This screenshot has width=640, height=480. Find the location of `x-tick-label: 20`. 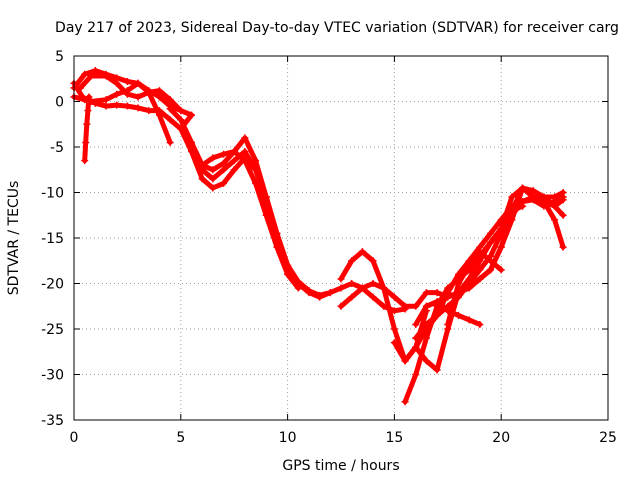

x-tick-label: 20 is located at coordinates (501, 438).